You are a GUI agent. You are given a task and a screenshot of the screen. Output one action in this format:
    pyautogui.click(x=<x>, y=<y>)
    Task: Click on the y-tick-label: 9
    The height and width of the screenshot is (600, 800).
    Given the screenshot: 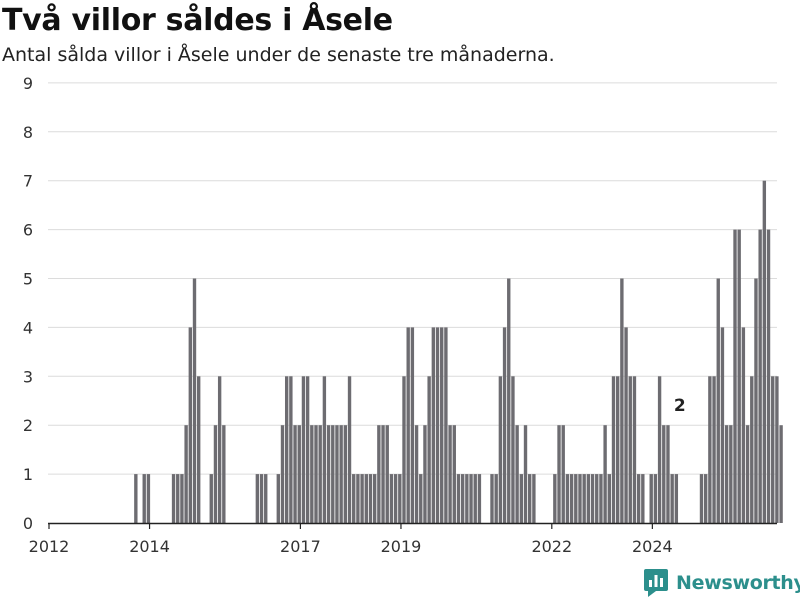 What is the action you would take?
    pyautogui.click(x=28, y=83)
    